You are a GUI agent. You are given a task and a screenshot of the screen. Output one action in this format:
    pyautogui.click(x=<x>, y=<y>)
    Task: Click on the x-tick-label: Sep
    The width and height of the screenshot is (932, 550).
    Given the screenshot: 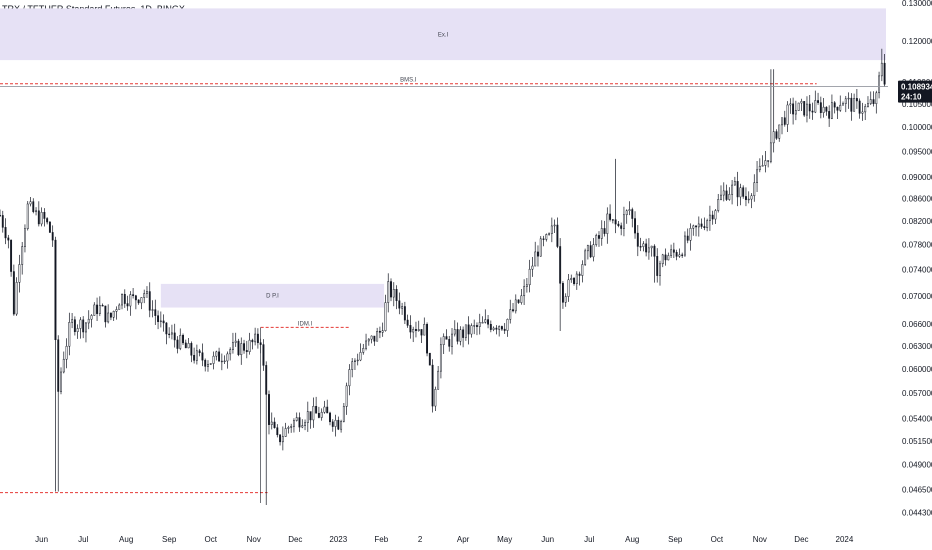 What is the action you would take?
    pyautogui.click(x=675, y=539)
    